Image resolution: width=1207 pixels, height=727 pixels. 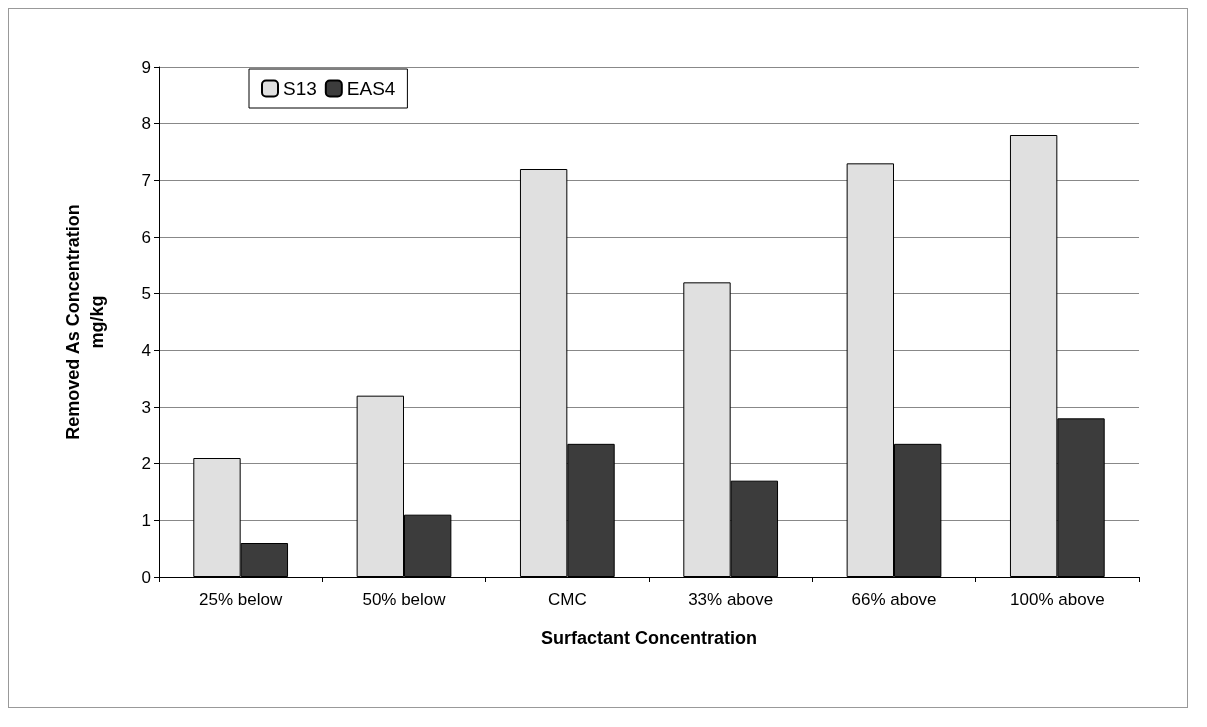 I want to click on y-tick-label: 8, so click(x=146, y=124).